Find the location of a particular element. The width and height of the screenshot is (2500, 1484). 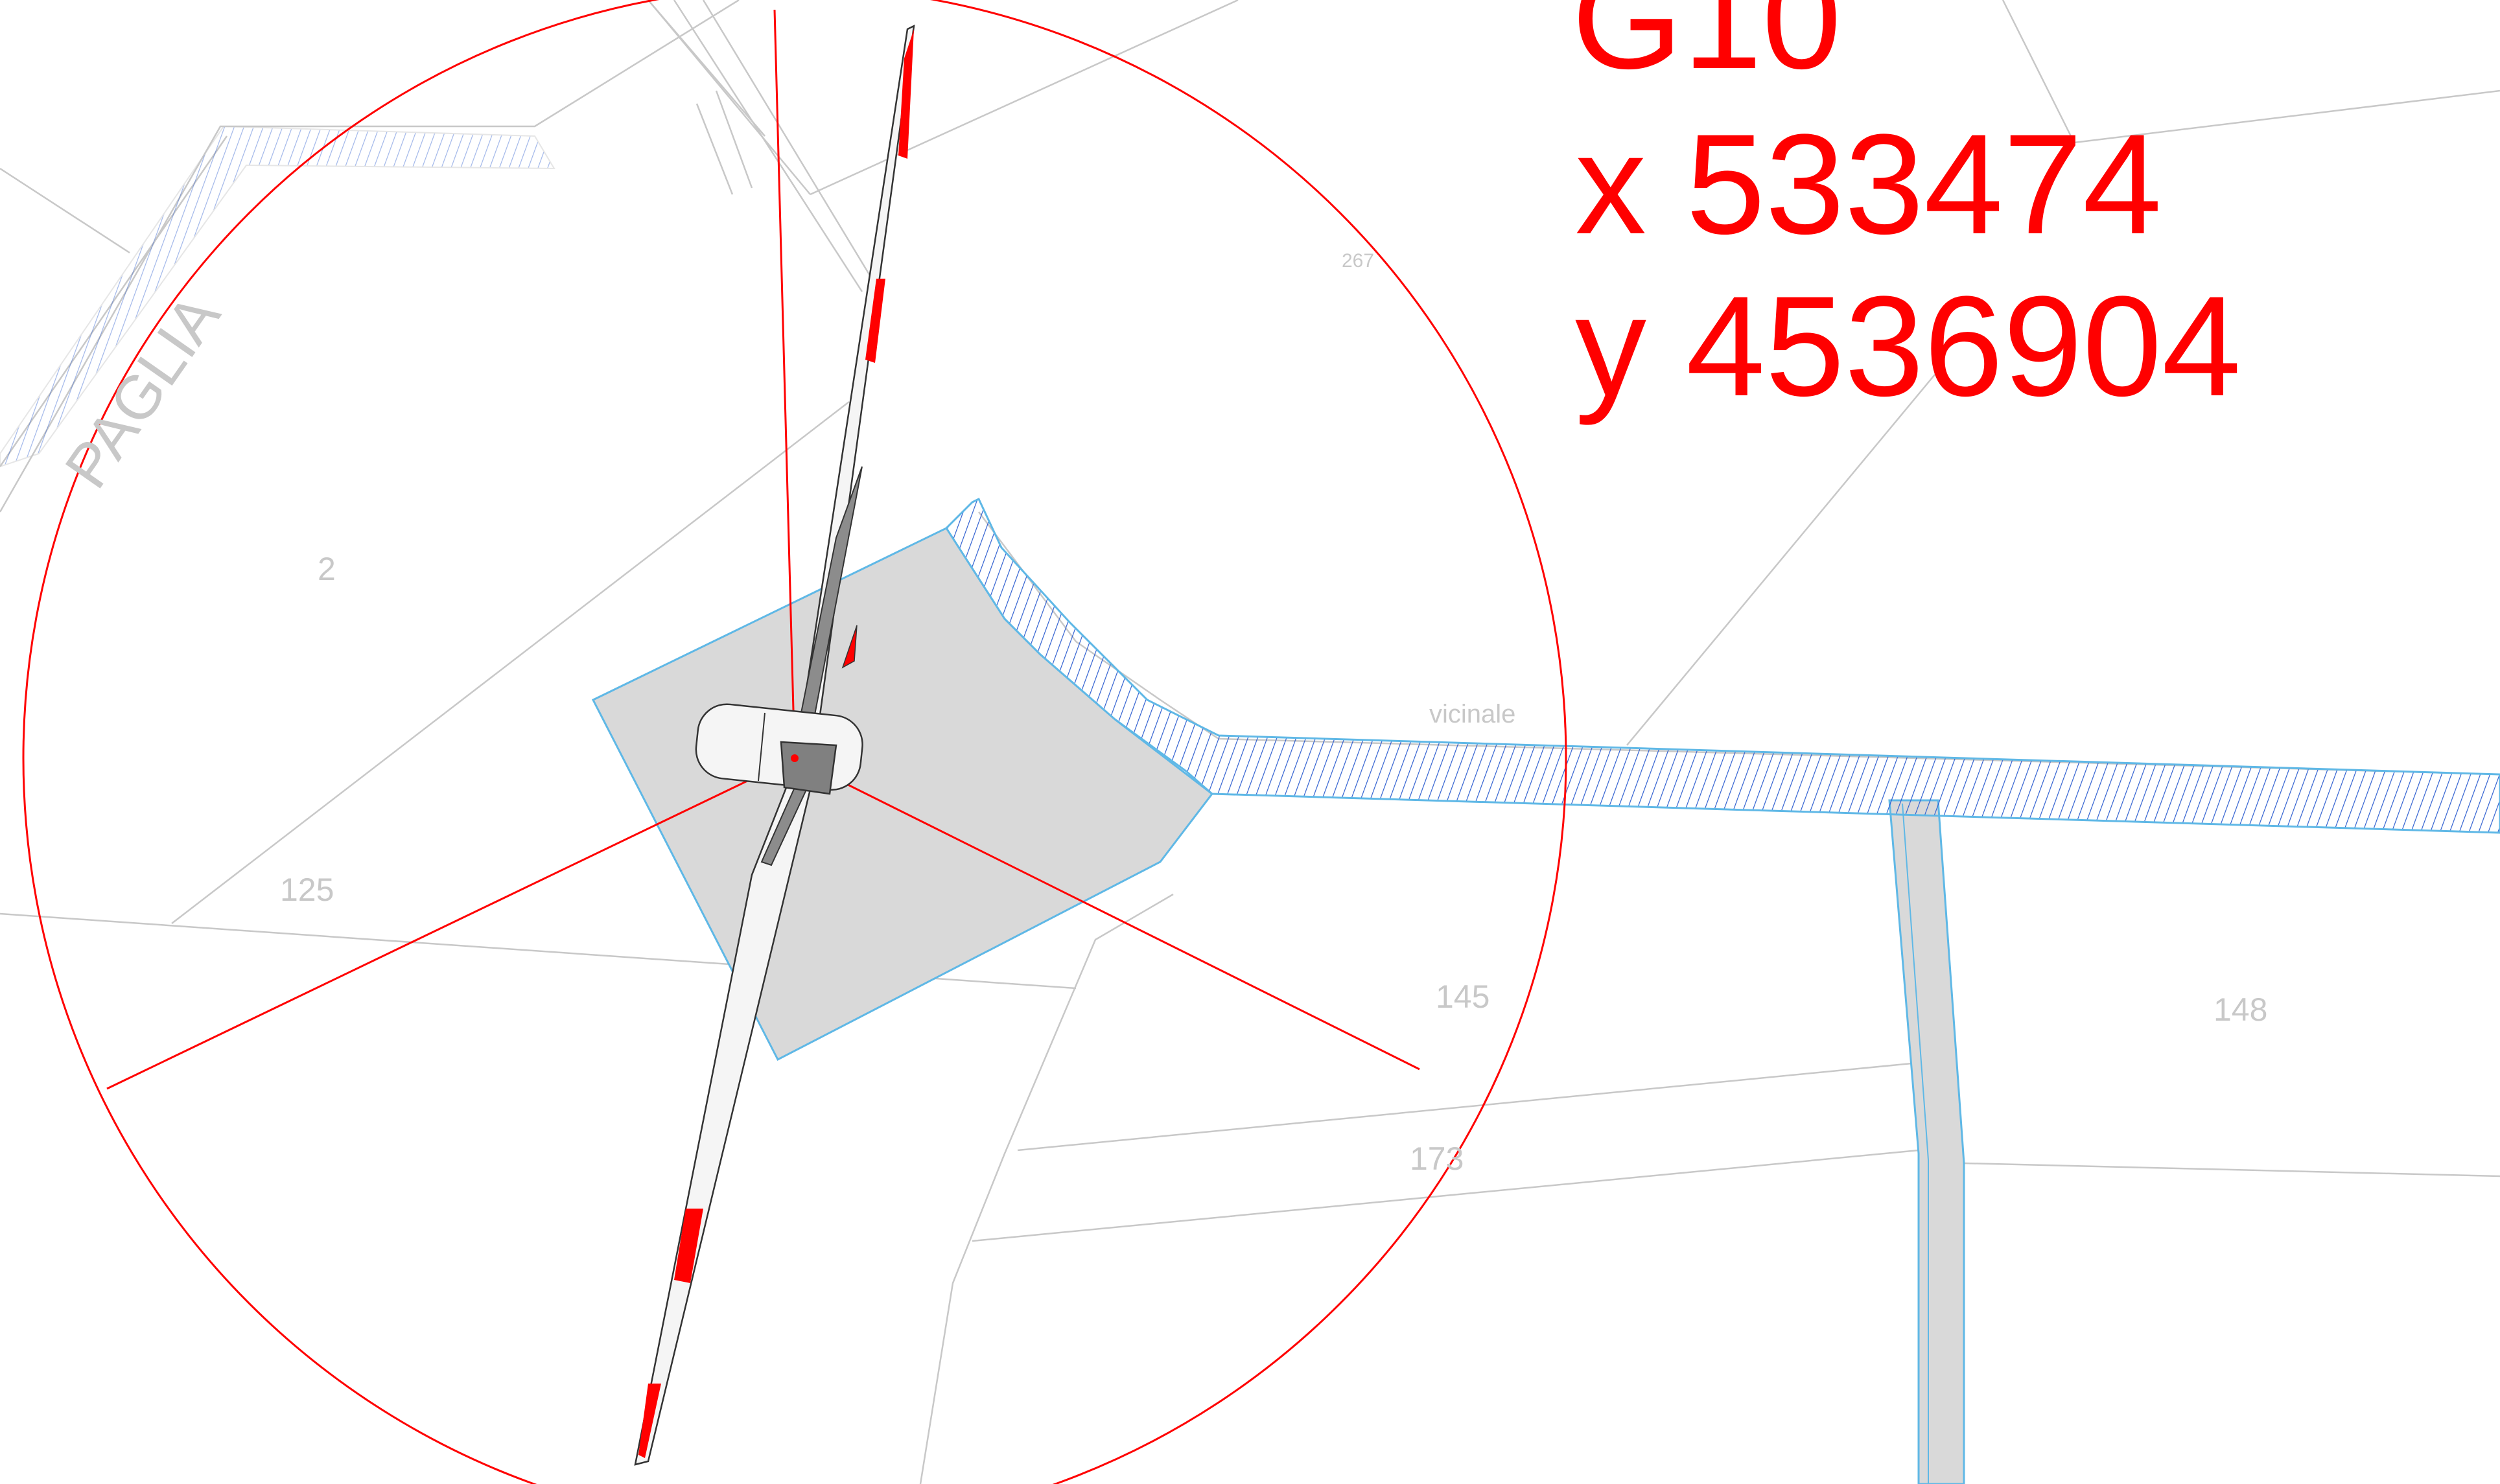

crane-pad is located at coordinates (902, 794).